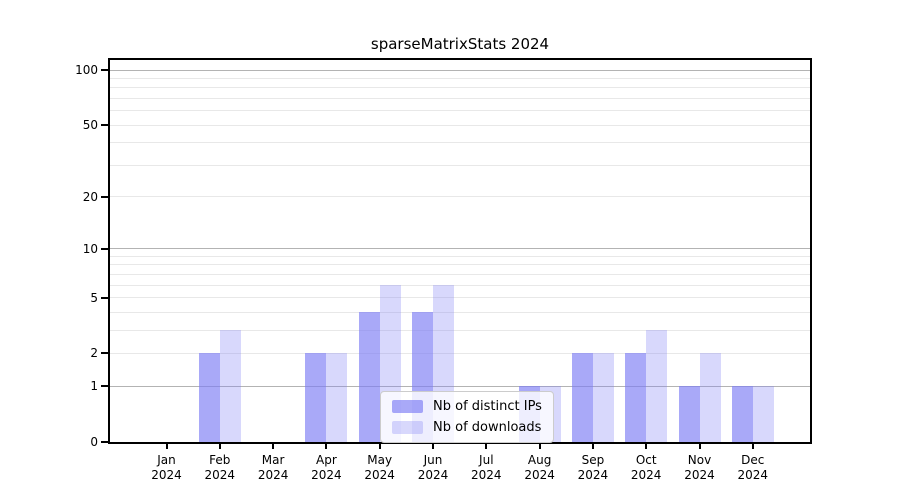  What do you see at coordinates (109, 251) in the screenshot?
I see `y-axis-line` at bounding box center [109, 251].